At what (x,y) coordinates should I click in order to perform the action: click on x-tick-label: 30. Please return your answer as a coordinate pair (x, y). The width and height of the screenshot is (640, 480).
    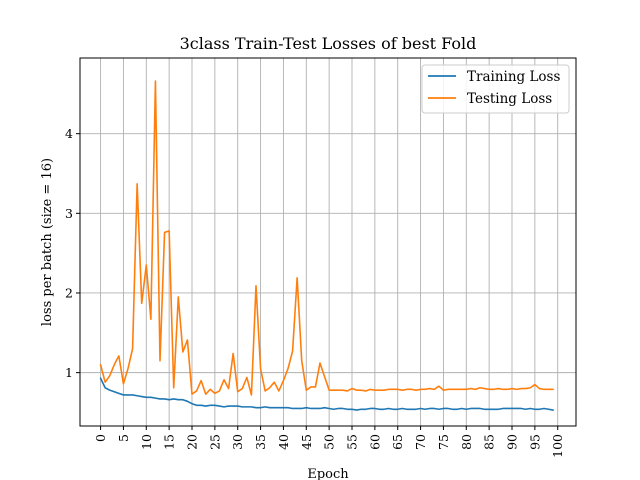
    Looking at the image, I should click on (237, 442).